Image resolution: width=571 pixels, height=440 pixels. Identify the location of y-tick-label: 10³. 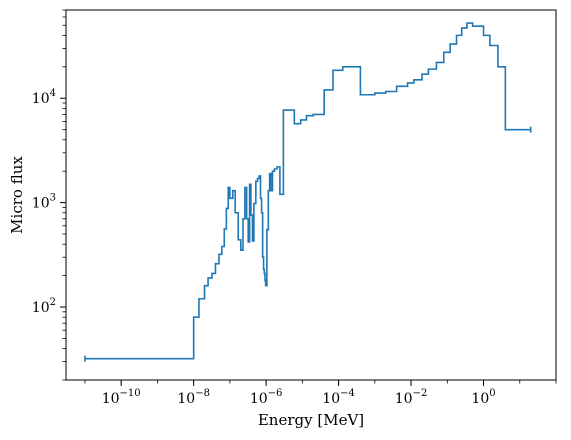
(44, 202).